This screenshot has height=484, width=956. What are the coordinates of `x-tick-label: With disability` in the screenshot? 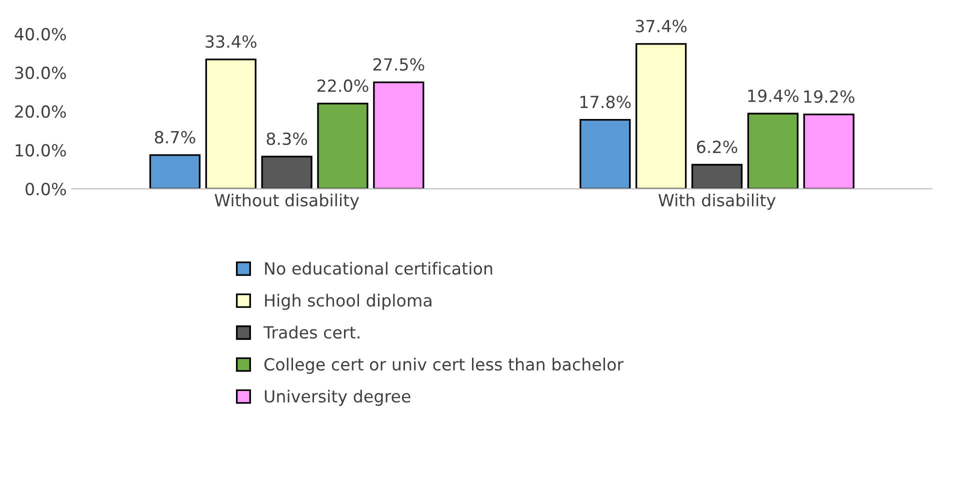 It's located at (717, 202).